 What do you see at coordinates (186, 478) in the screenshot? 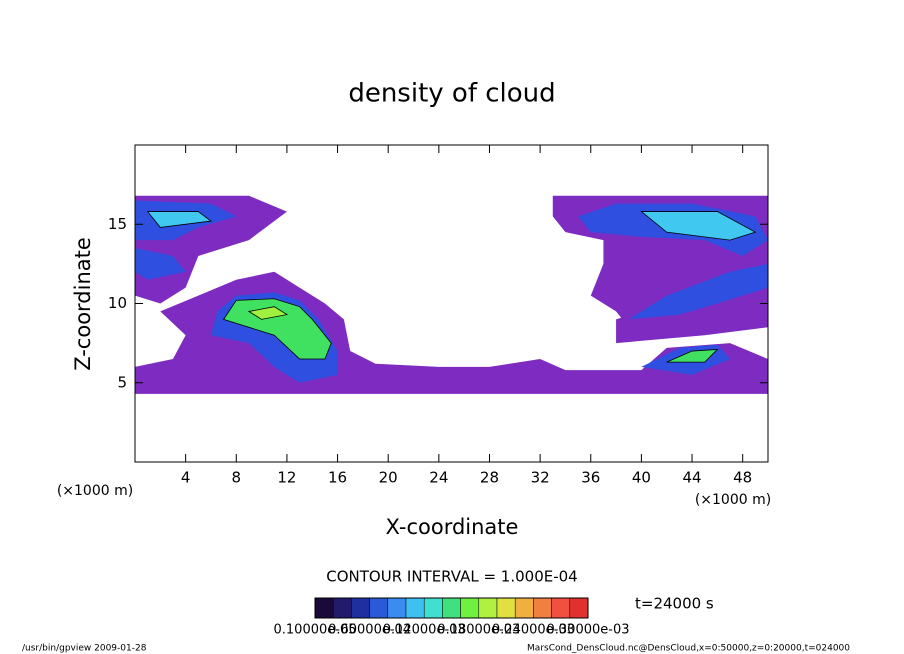
I see `x-tick-label: 4` at bounding box center [186, 478].